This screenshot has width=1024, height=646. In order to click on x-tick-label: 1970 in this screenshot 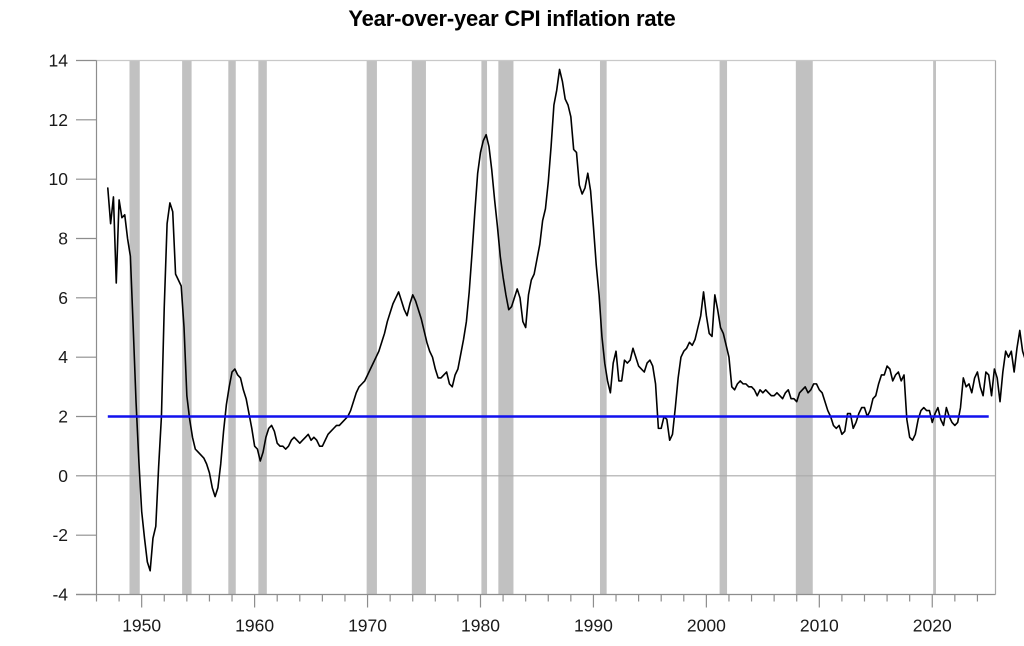, I will do `click(367, 626)`.